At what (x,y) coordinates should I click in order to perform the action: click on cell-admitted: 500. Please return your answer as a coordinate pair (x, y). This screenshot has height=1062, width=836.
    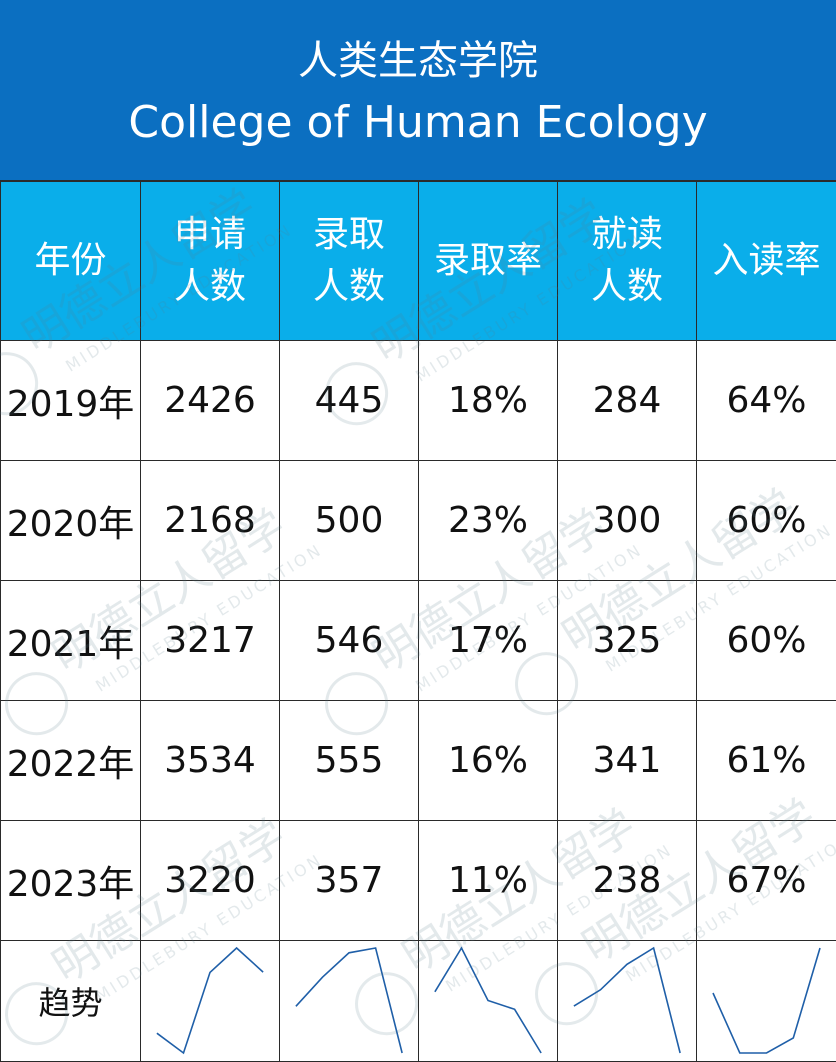
    Looking at the image, I should click on (349, 520).